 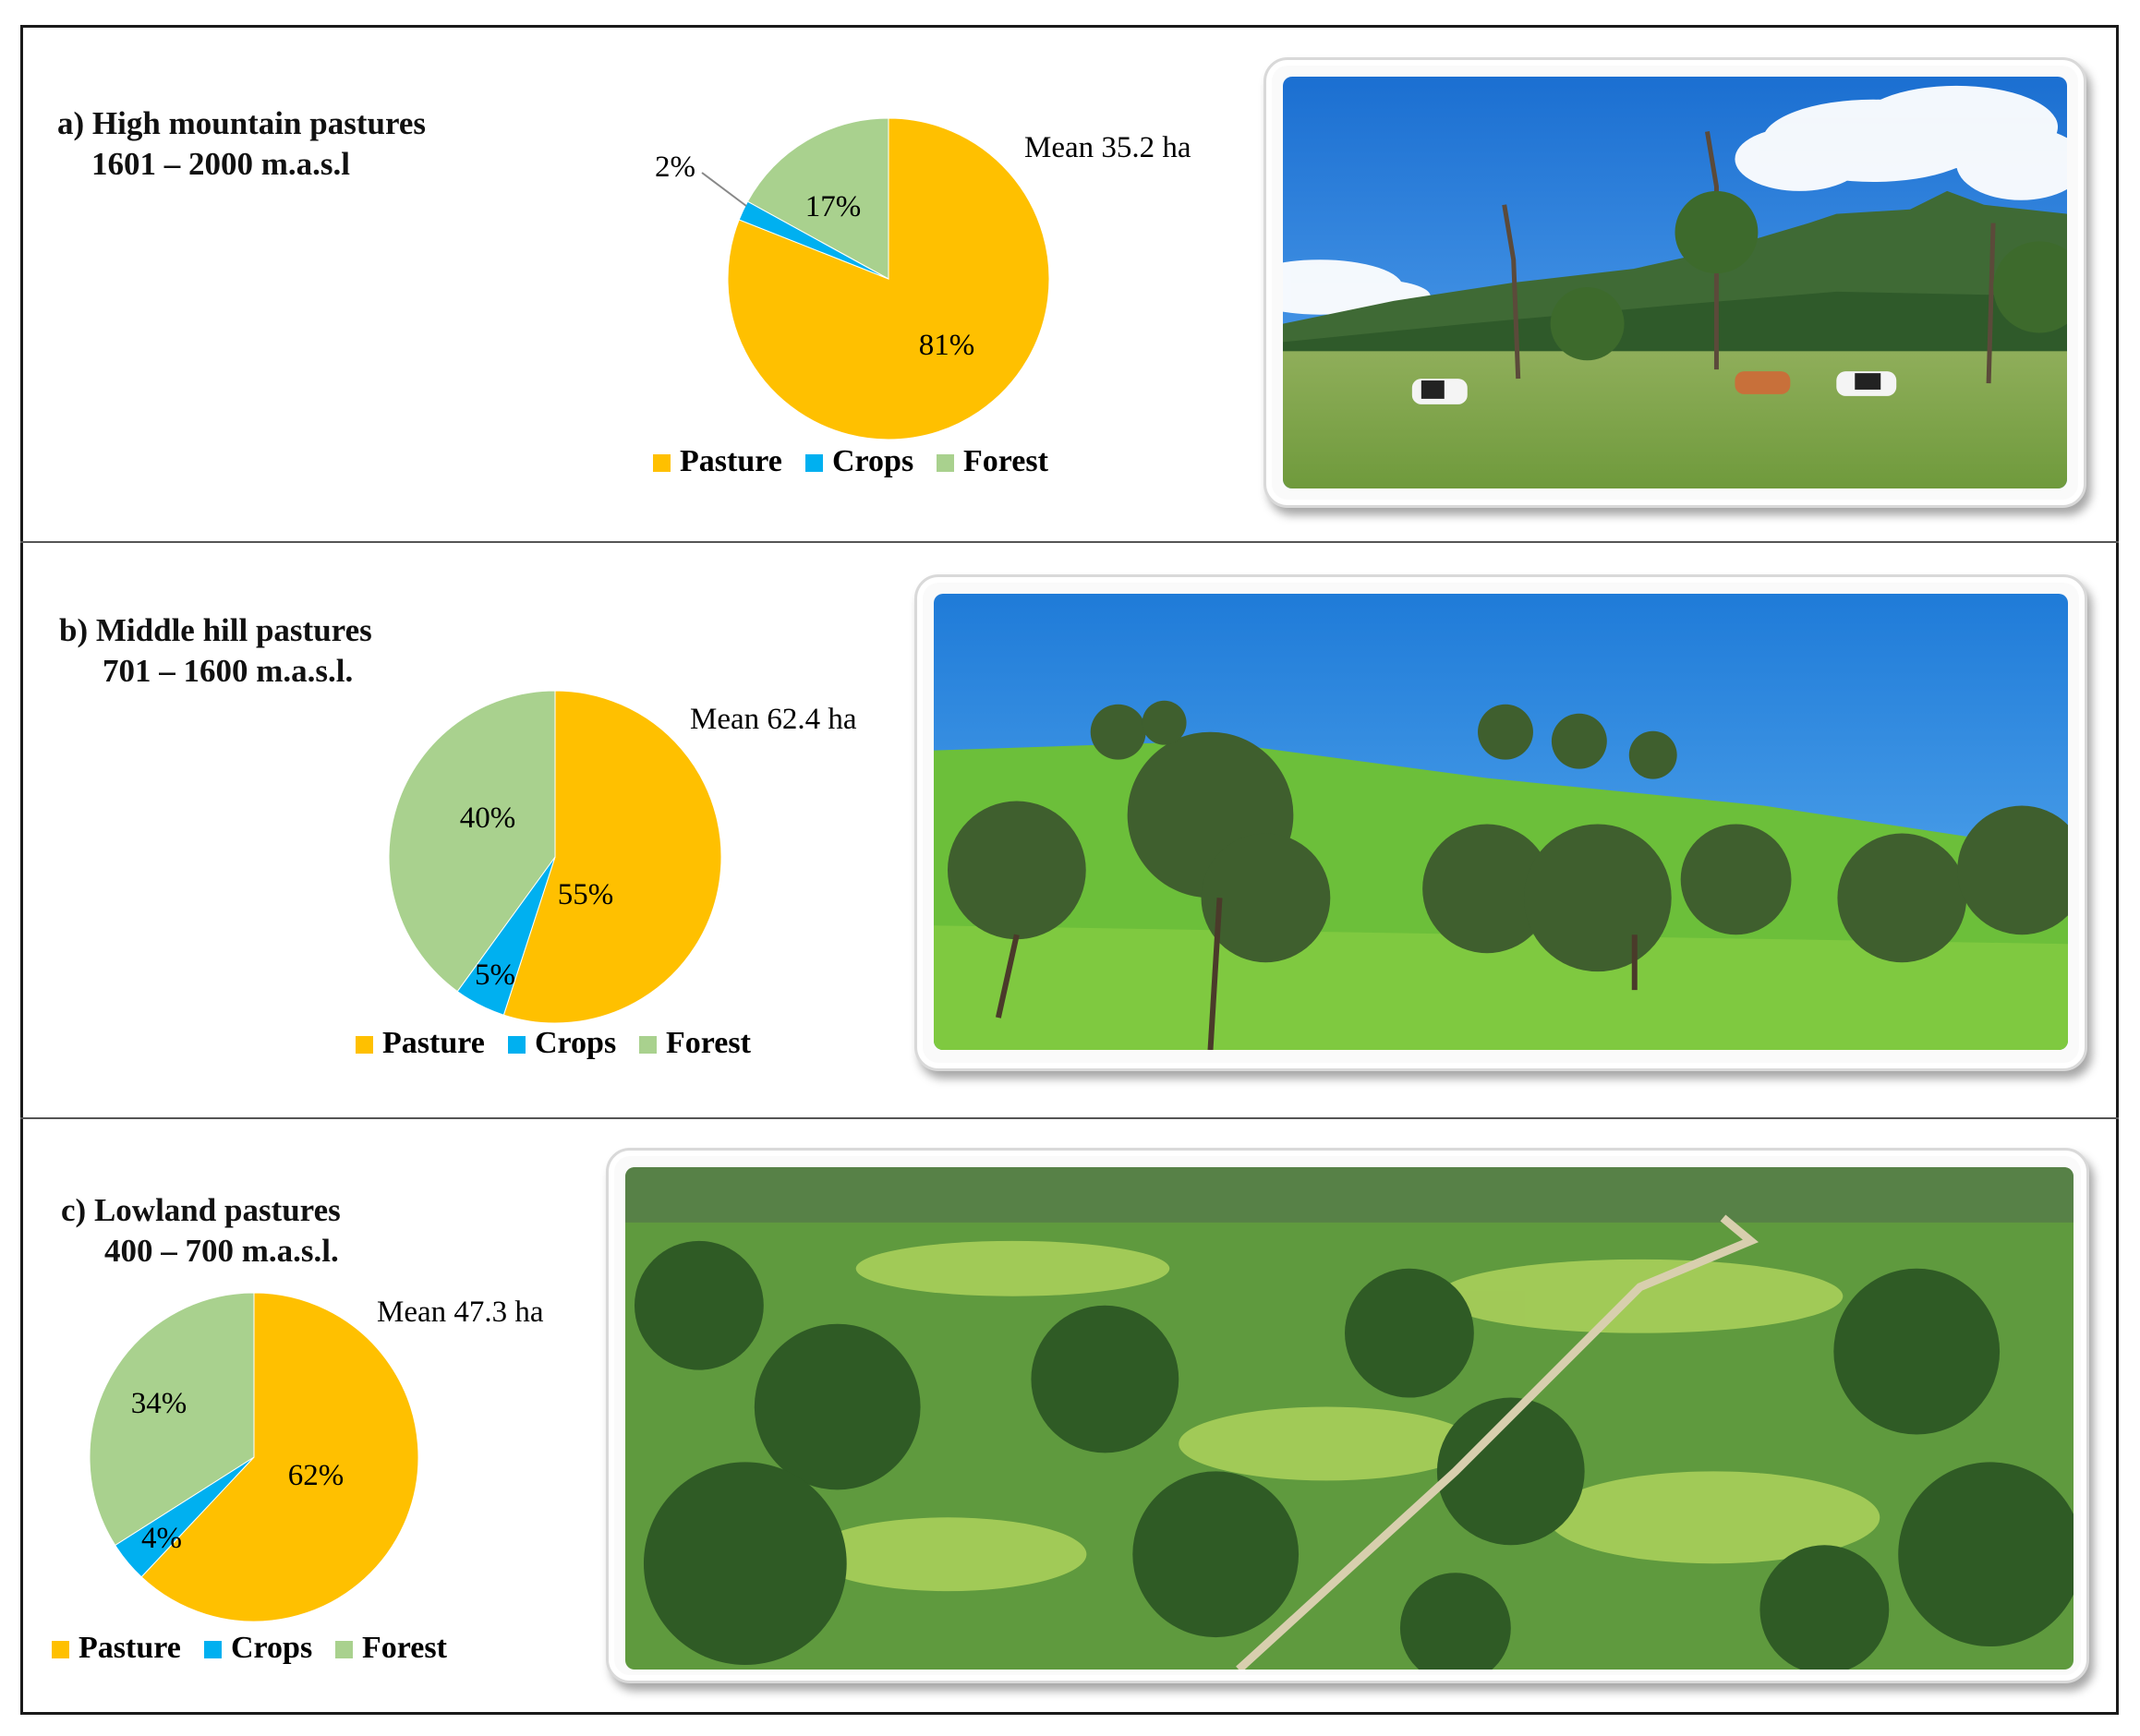 I want to click on slice-label-pasture: 55%, so click(x=586, y=895).